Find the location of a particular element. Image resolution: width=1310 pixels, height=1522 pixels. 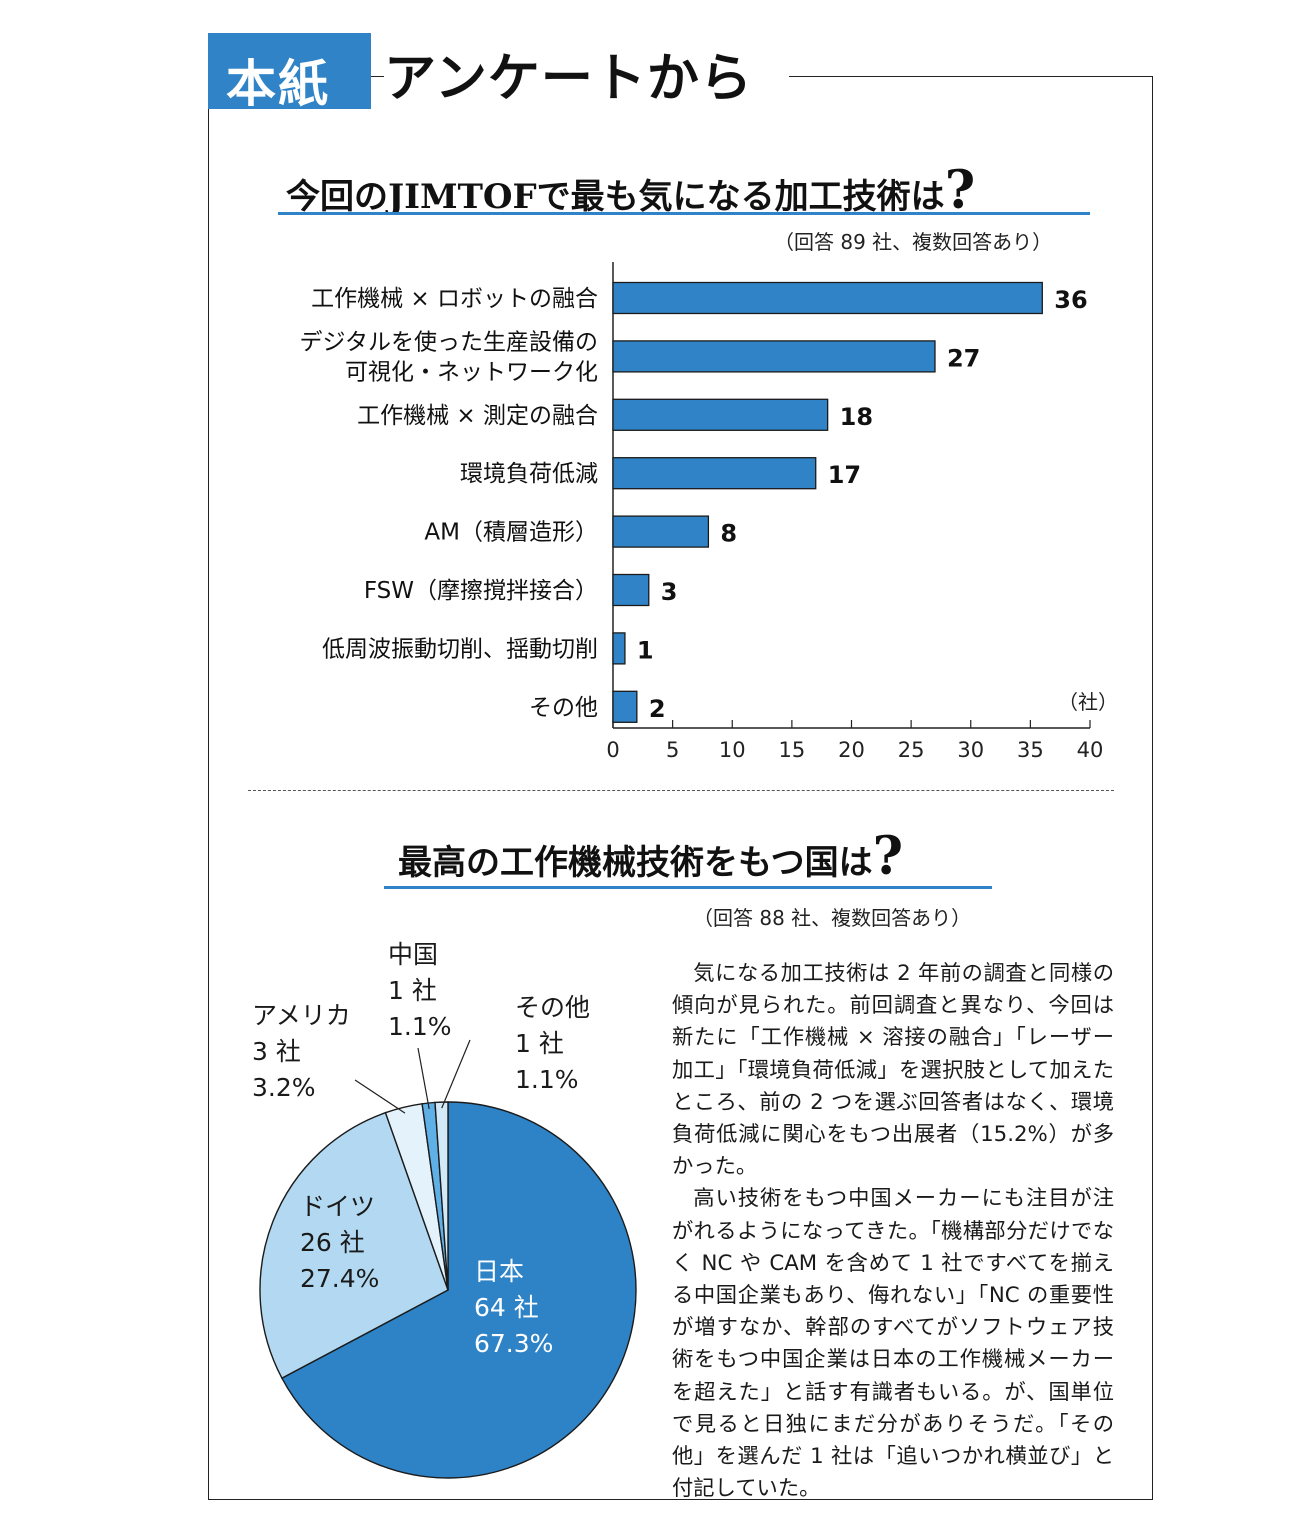

q1-title-text: 今回のJIMTOFで最も気になる加工技術は is located at coordinates (615, 197).